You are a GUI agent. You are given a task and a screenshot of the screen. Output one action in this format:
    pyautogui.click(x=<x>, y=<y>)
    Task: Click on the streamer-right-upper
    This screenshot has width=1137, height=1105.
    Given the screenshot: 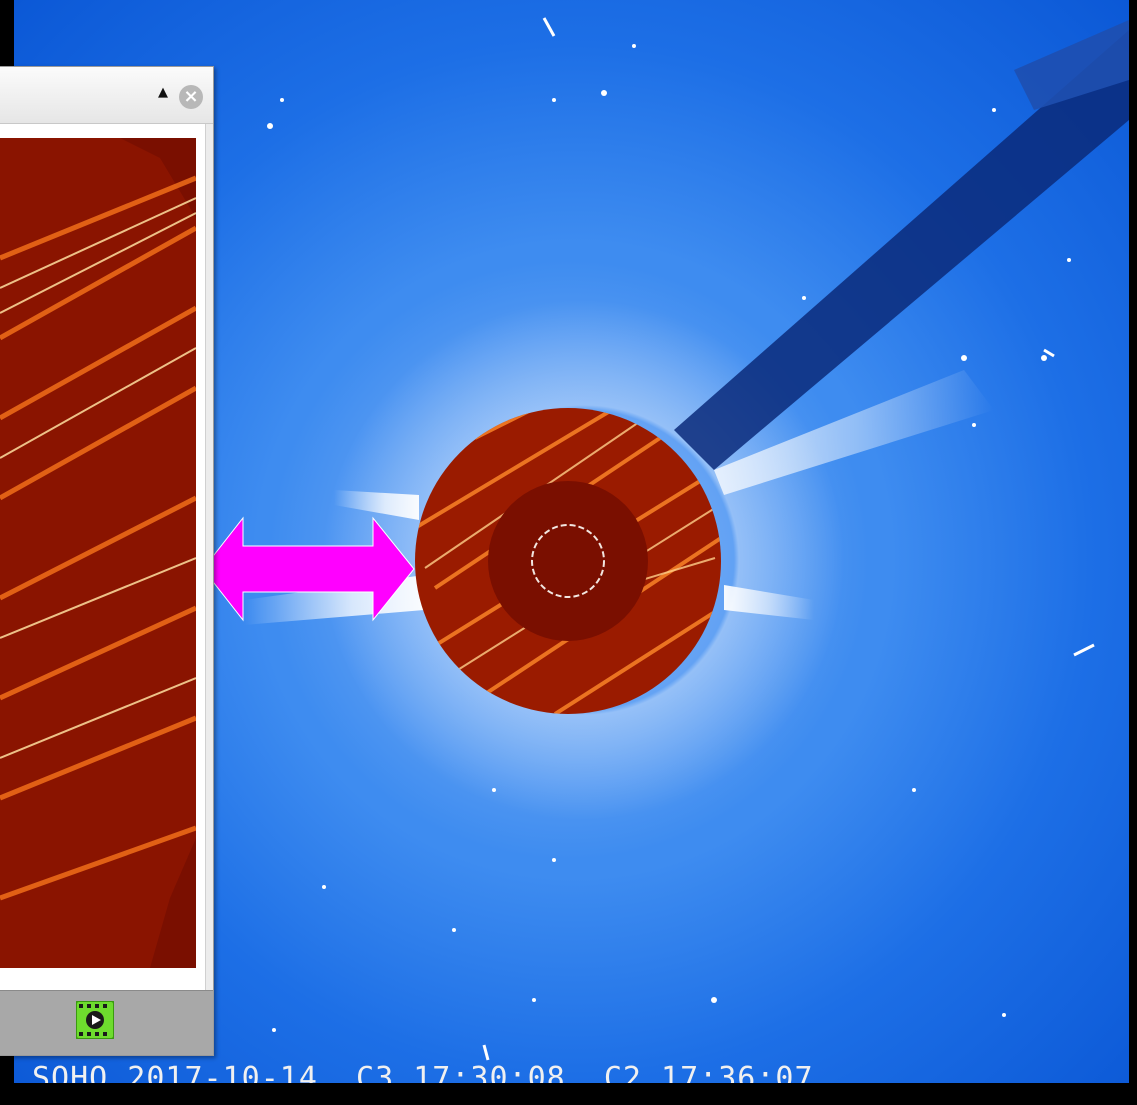 What is the action you would take?
    pyautogui.click(x=854, y=432)
    